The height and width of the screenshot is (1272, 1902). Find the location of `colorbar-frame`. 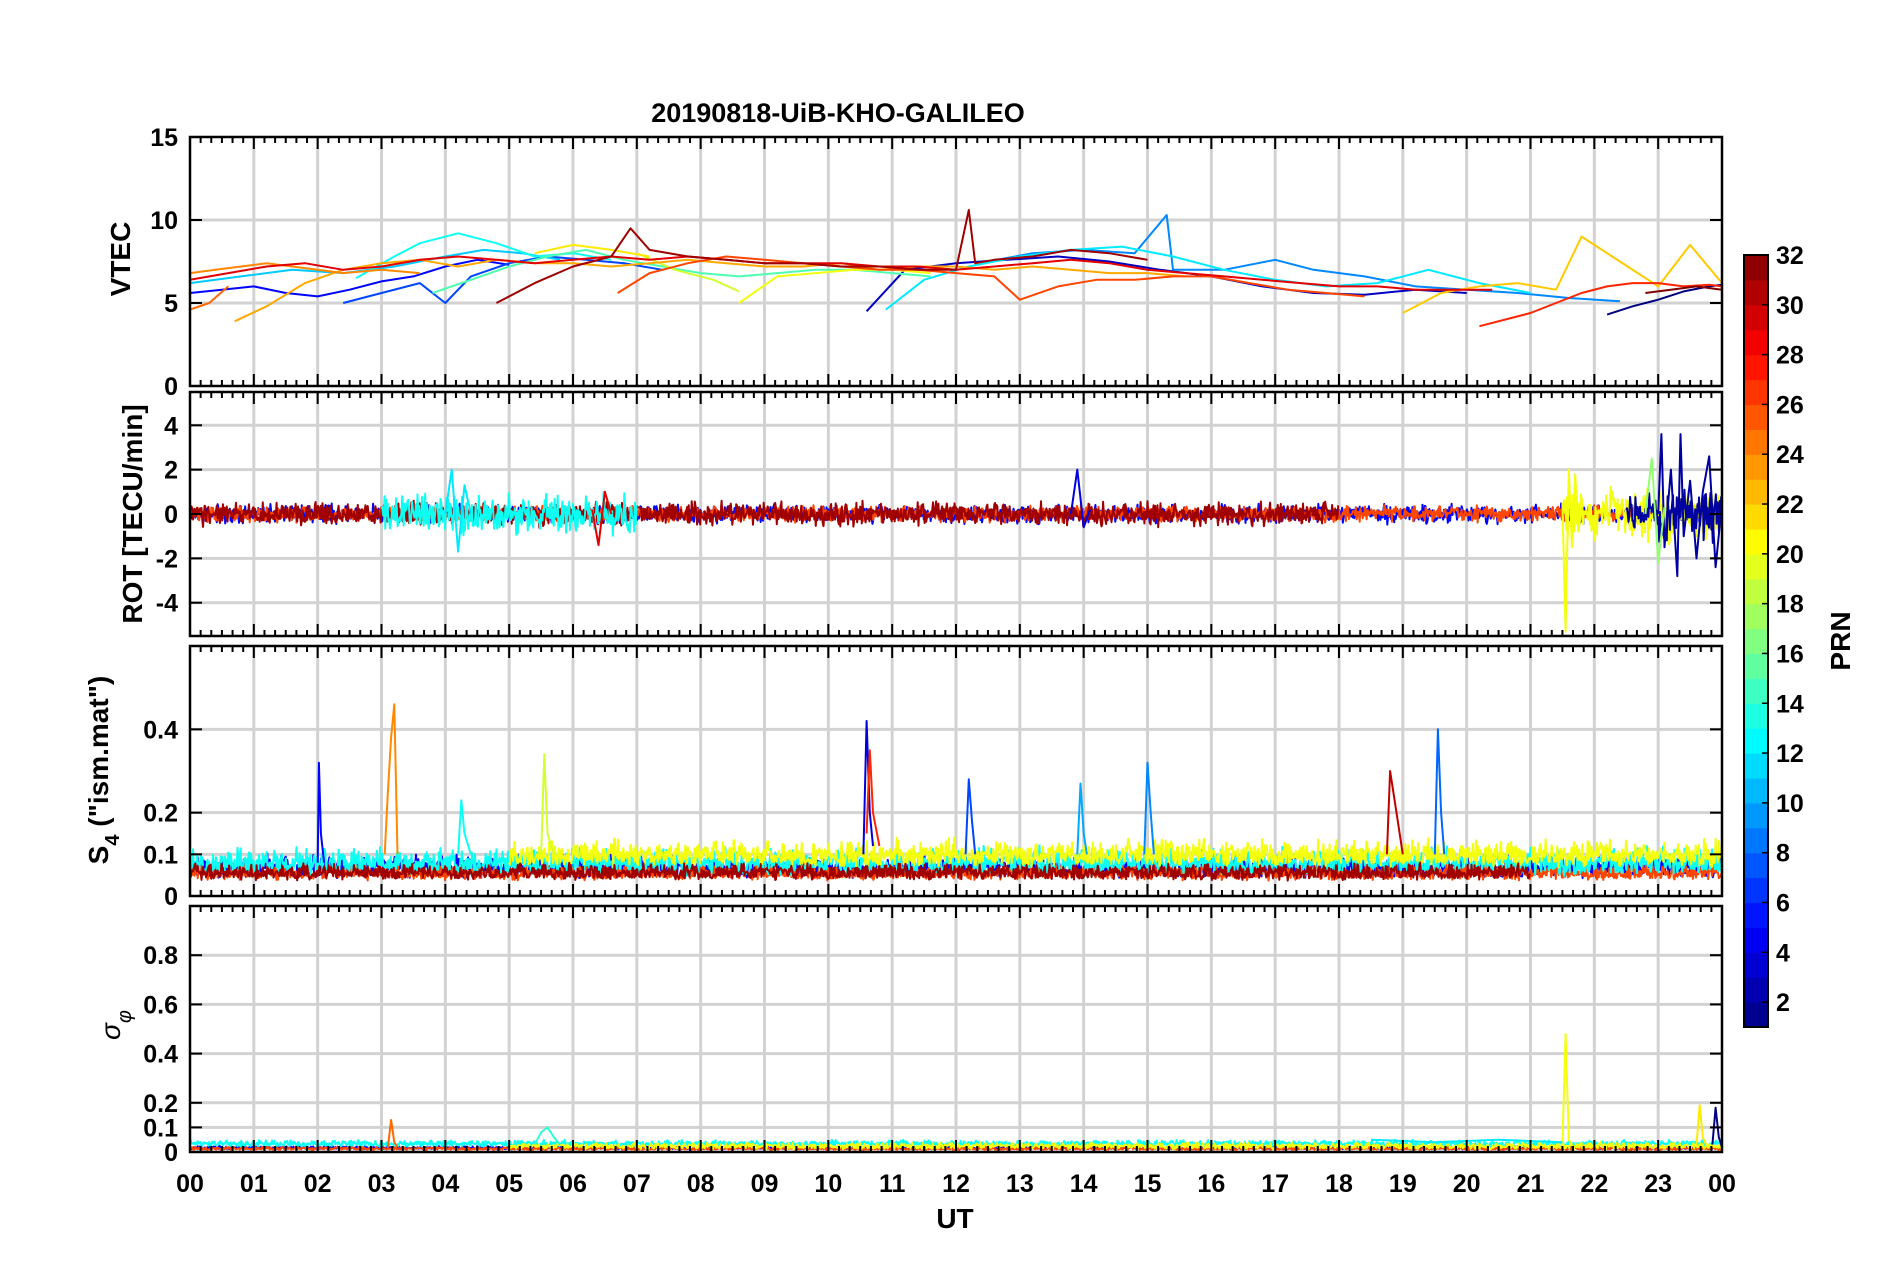

colorbar-frame is located at coordinates (1756, 641).